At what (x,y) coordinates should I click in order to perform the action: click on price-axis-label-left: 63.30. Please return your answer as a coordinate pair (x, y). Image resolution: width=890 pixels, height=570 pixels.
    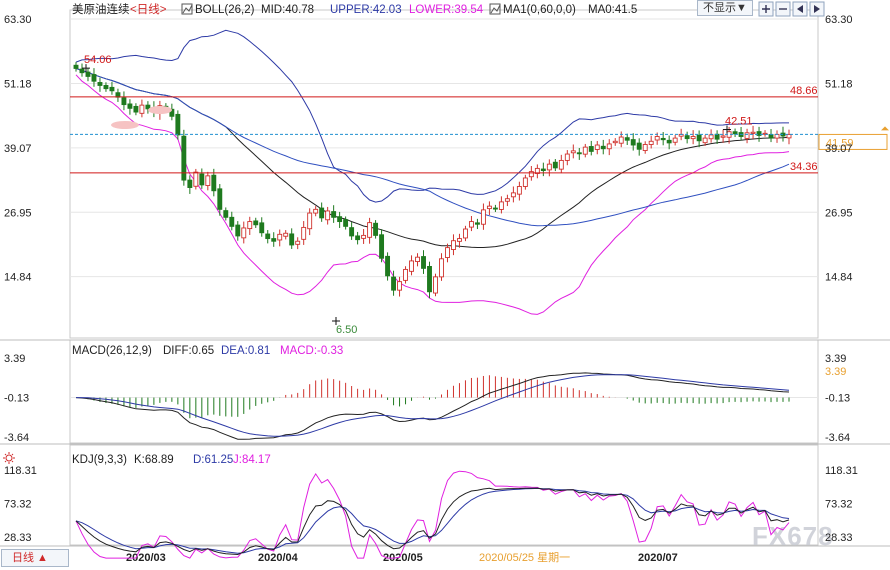
    Looking at the image, I should click on (18, 20).